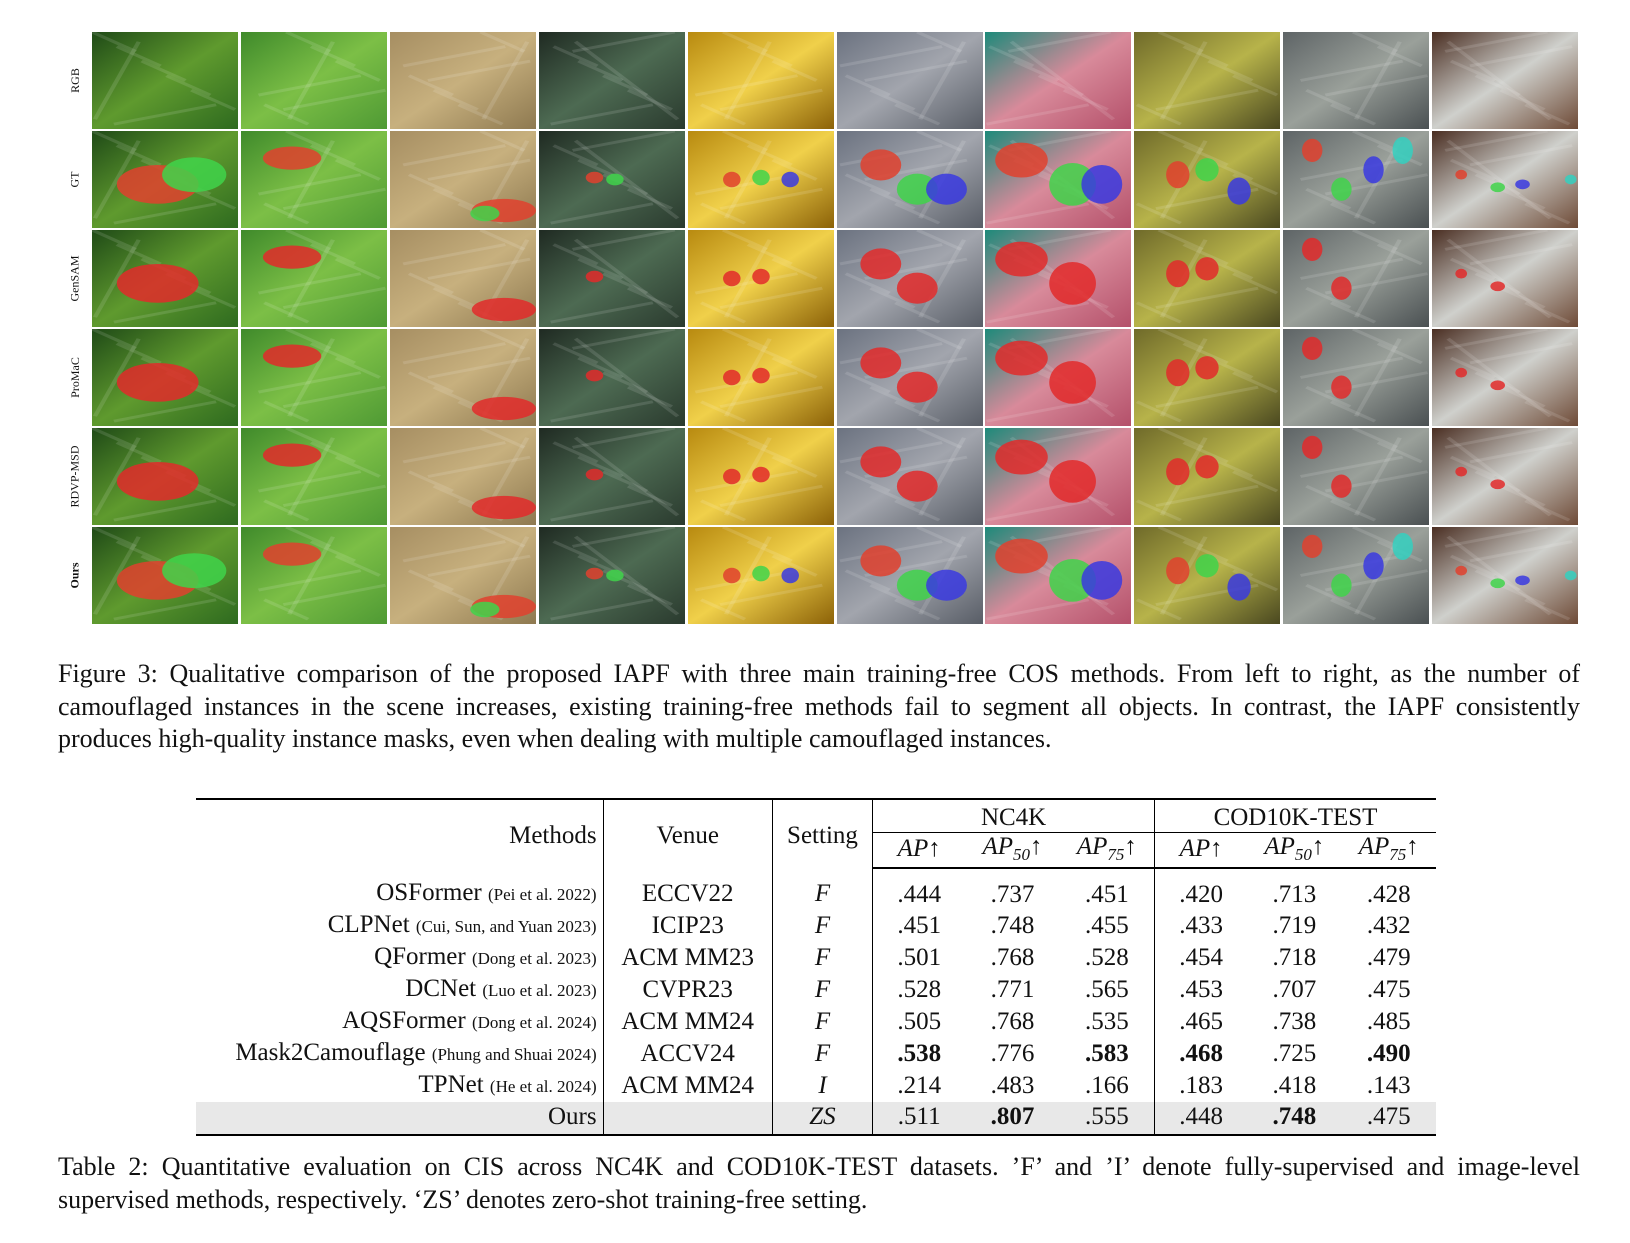 Image resolution: width=1630 pixels, height=1243 pixels. Describe the element at coordinates (1388, 850) in the screenshot. I see `header-cod10k-ap75: AP75↑` at that location.